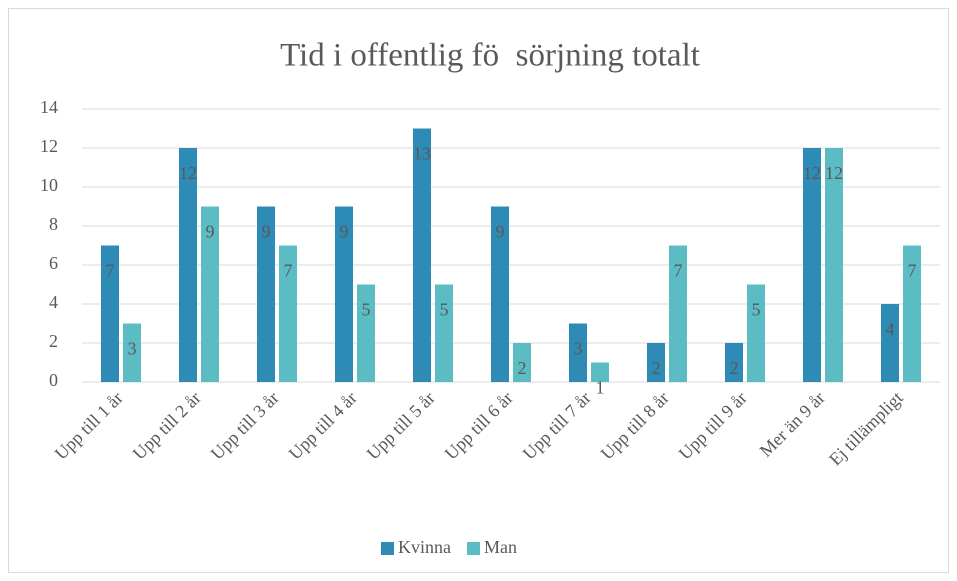 Image resolution: width=957 pixels, height=581 pixels. What do you see at coordinates (424, 547) in the screenshot?
I see `legend-label: Kvinna` at bounding box center [424, 547].